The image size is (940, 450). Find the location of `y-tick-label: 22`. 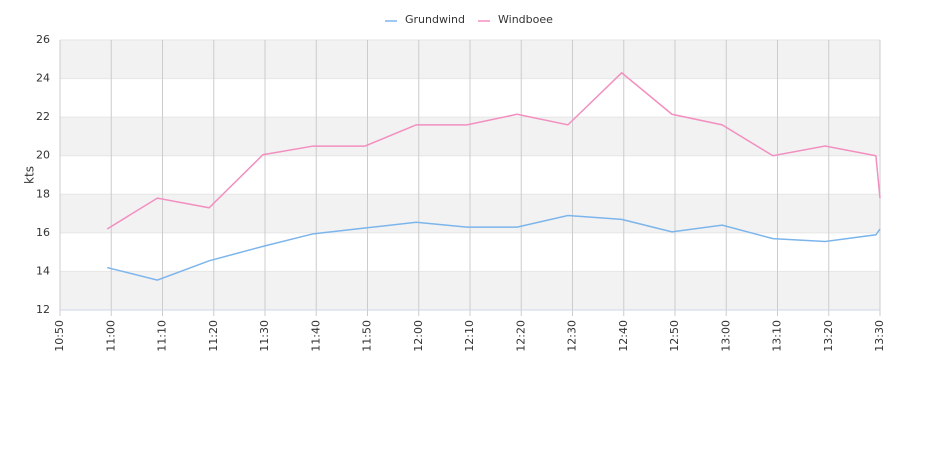

y-tick-label: 22 is located at coordinates (43, 116).